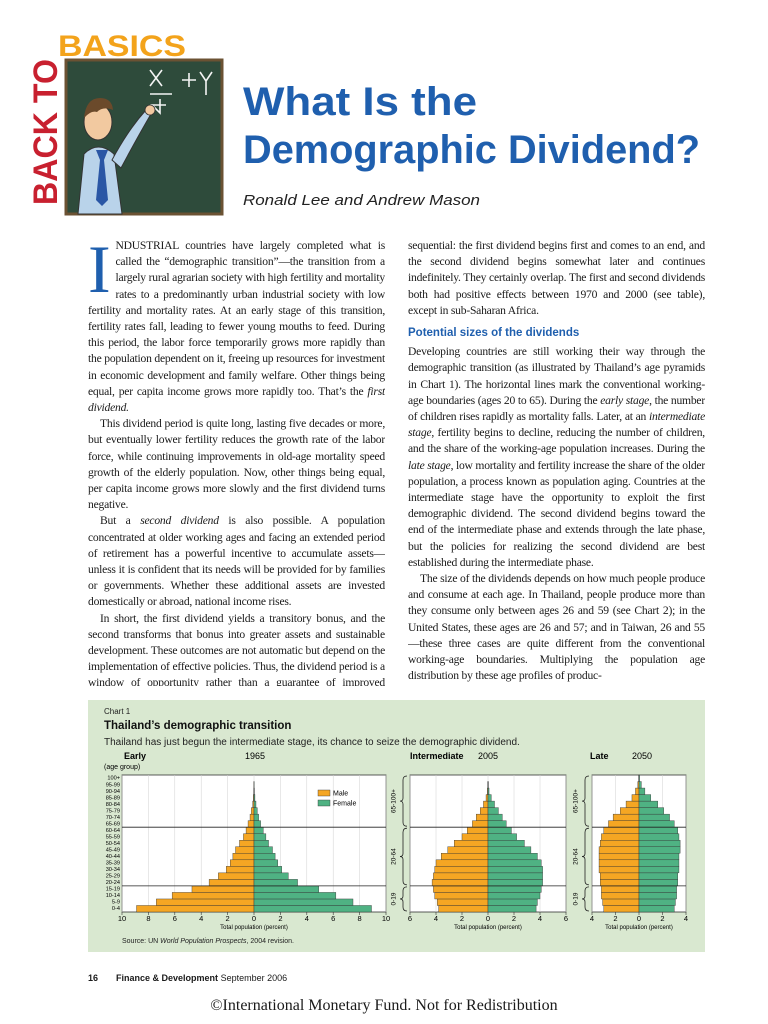 This screenshot has height=1024, width=768. Describe the element at coordinates (344, 803) in the screenshot. I see `legend-label: Female` at that location.